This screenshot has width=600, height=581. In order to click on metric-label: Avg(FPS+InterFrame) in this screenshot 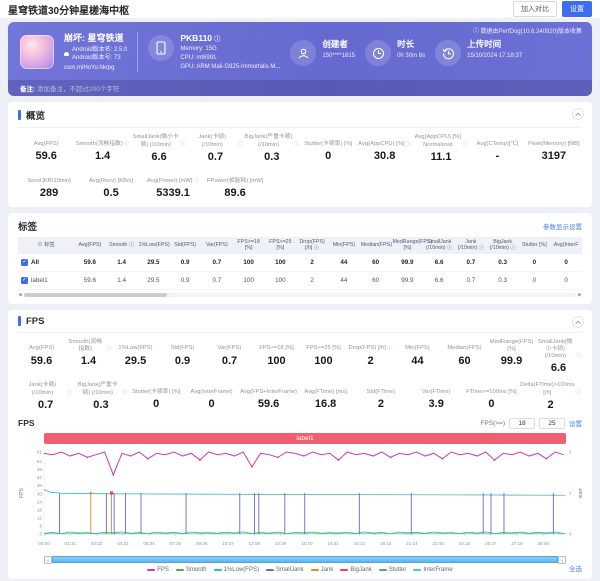, I will do `click(268, 392)`.